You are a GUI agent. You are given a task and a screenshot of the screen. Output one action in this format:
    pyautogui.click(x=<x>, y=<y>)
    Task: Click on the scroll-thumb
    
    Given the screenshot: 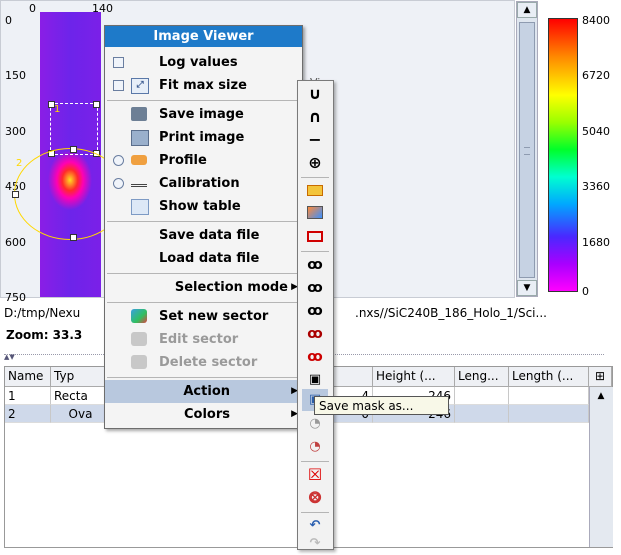 What is the action you would take?
    pyautogui.click(x=527, y=150)
    